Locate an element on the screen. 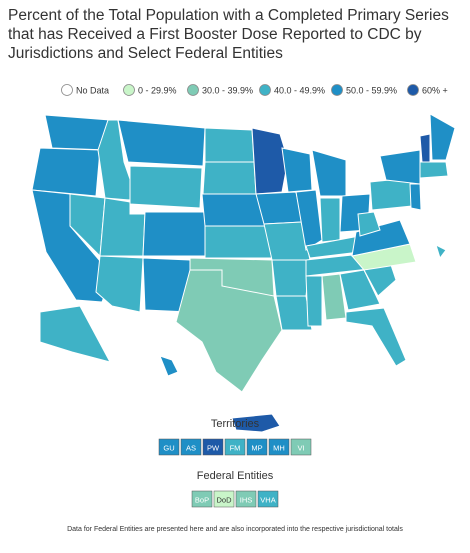 Image resolution: width=470 pixels, height=553 pixels. group-heading: Territories is located at coordinates (235, 424).